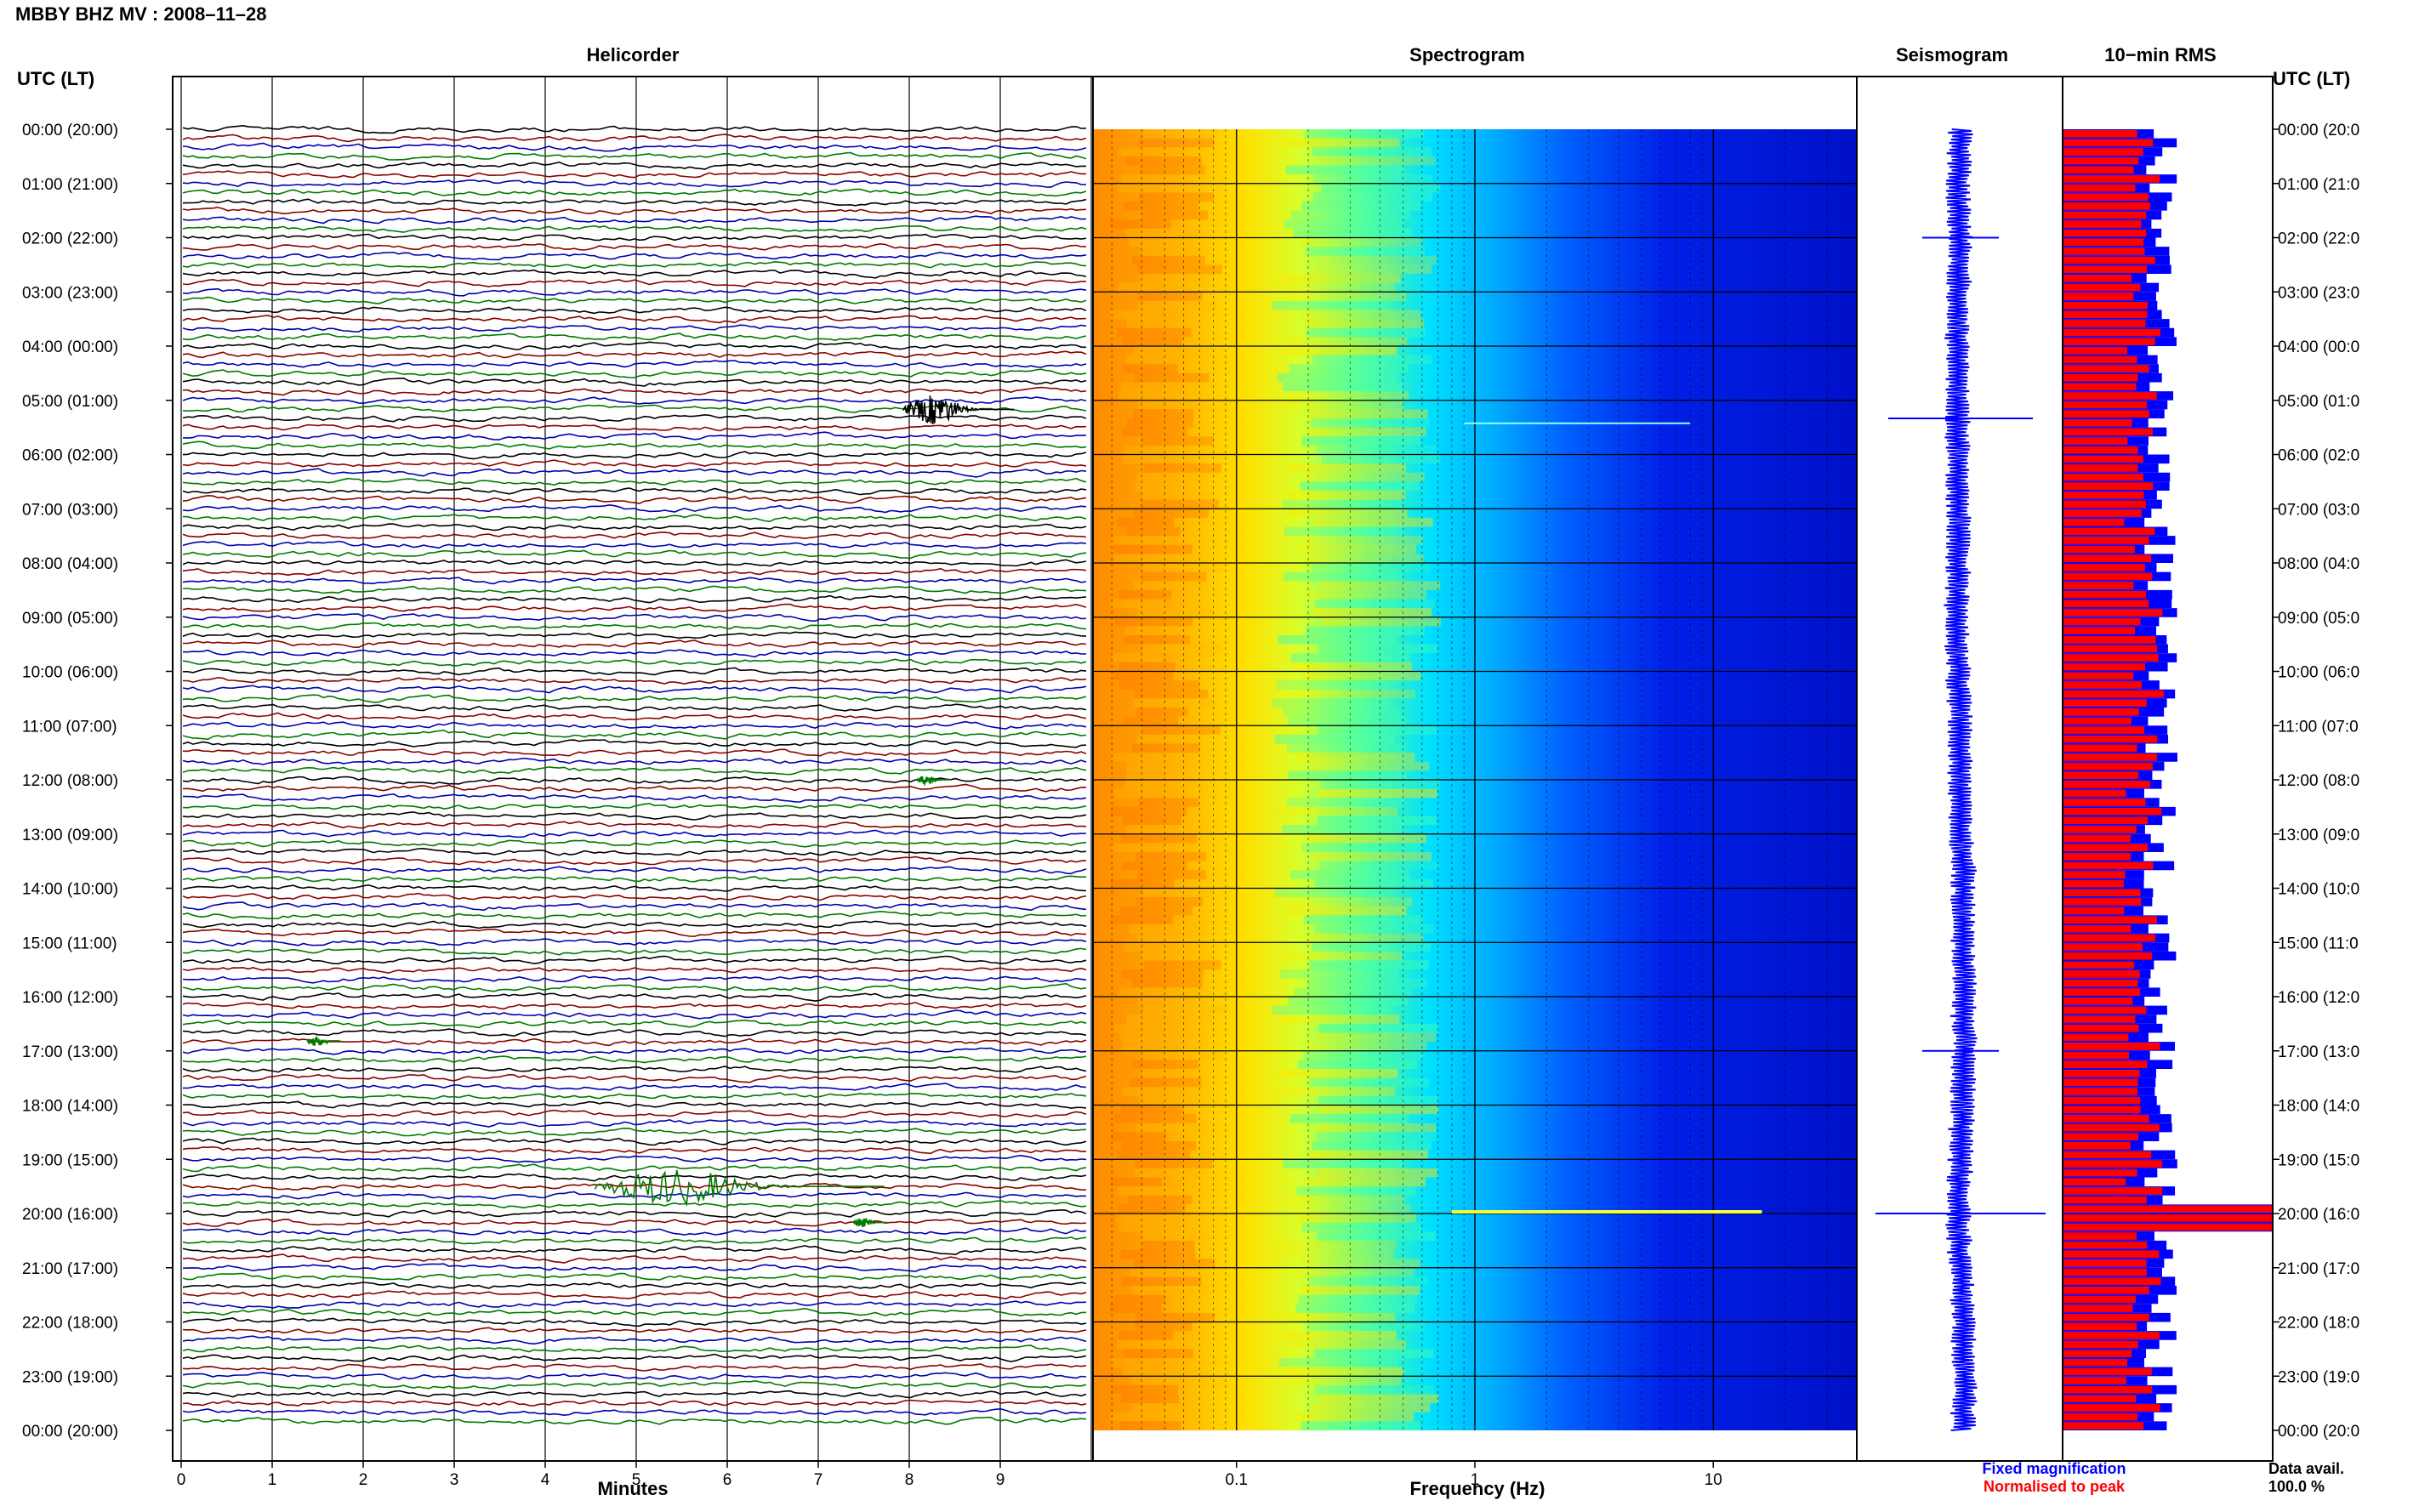 This screenshot has width=2419, height=1512. What do you see at coordinates (2318, 130) in the screenshot?
I see `time-label-right: 00:00 (20:0` at bounding box center [2318, 130].